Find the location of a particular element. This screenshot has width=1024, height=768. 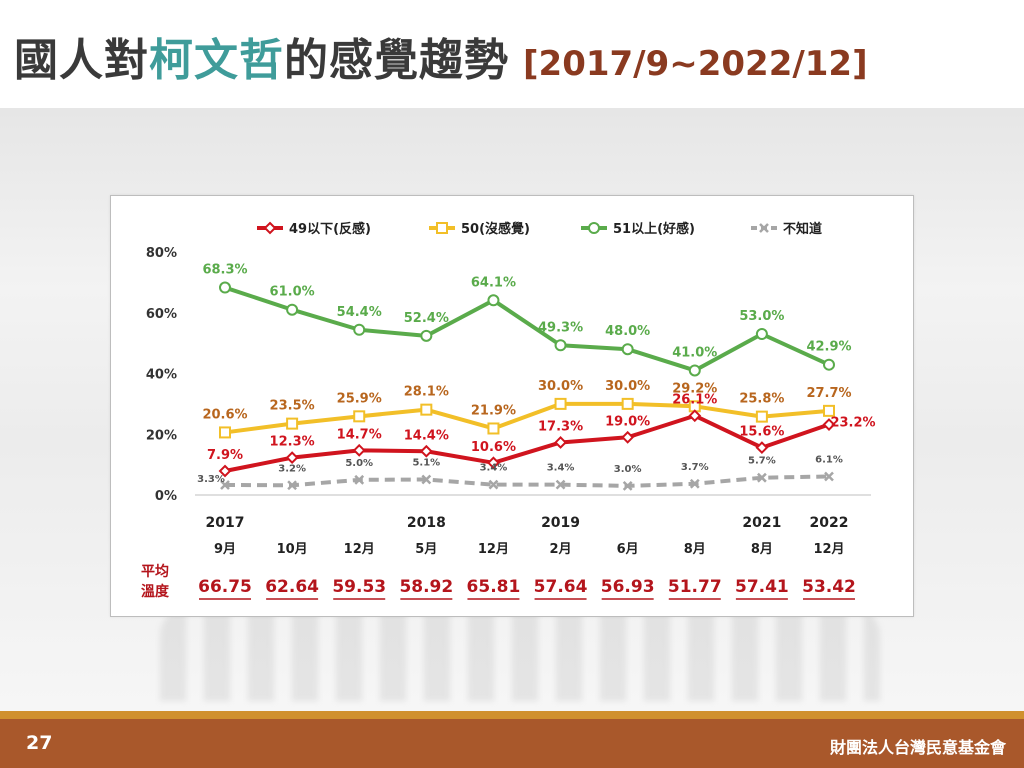

x-month-label: 9月 is located at coordinates (225, 549).